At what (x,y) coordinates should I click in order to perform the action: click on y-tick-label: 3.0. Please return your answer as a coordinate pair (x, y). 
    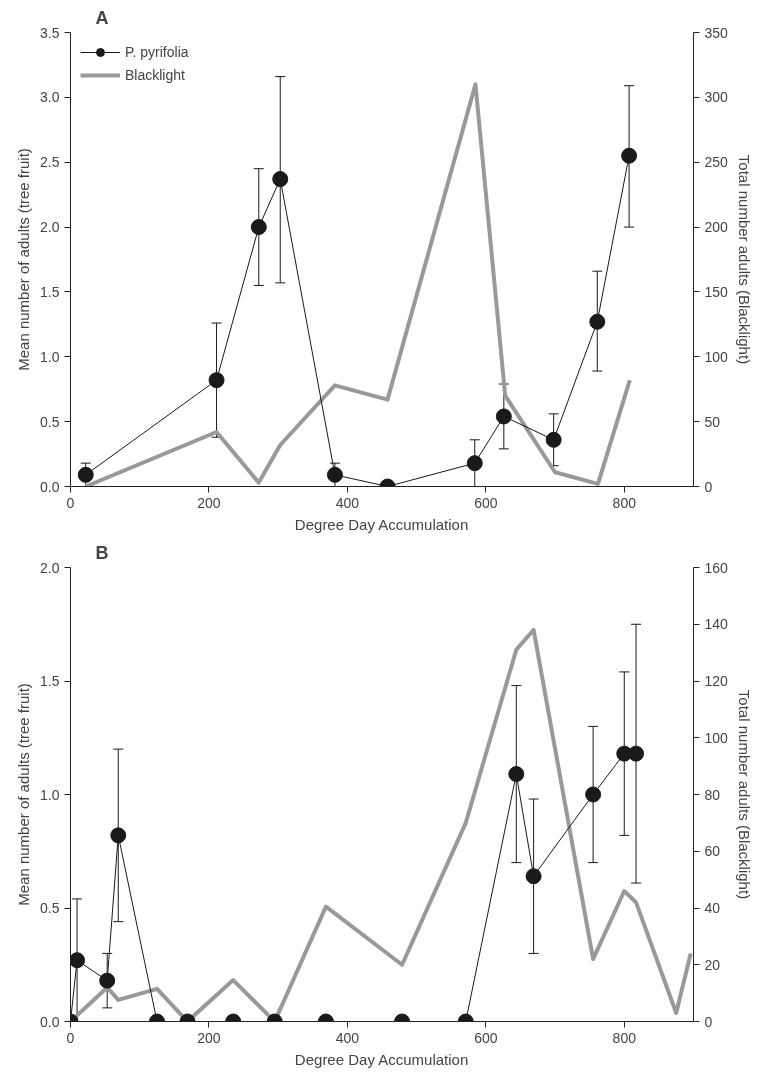
    Looking at the image, I should click on (50, 97).